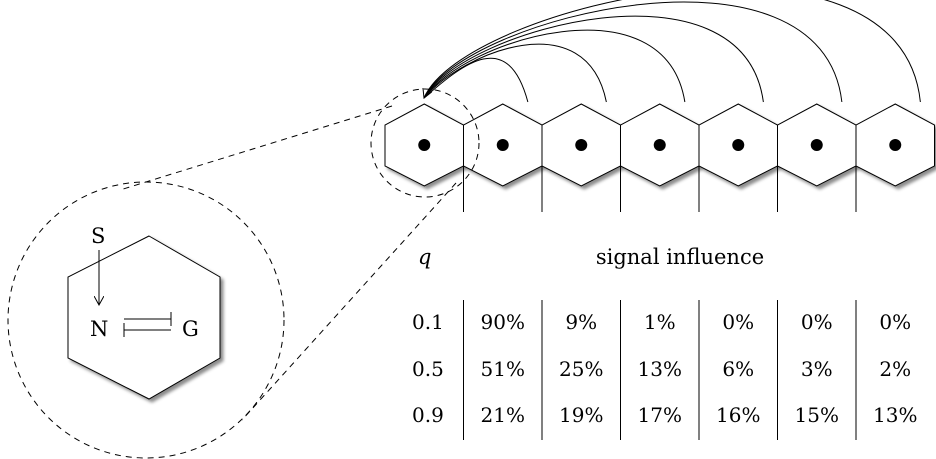 This screenshot has height=459, width=936. I want to click on q-value: 0.1, so click(428, 322).